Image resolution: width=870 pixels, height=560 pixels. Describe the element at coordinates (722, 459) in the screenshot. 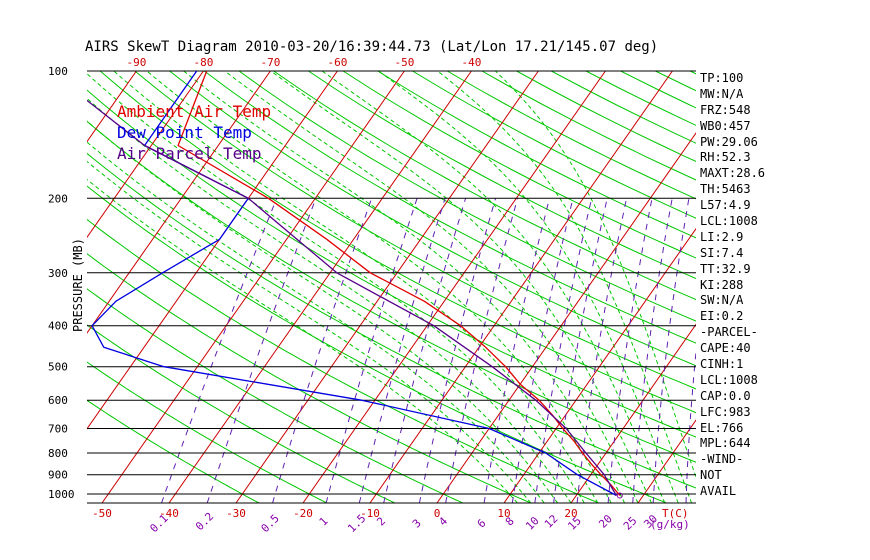

I see `sounding-index: -WIND-` at that location.